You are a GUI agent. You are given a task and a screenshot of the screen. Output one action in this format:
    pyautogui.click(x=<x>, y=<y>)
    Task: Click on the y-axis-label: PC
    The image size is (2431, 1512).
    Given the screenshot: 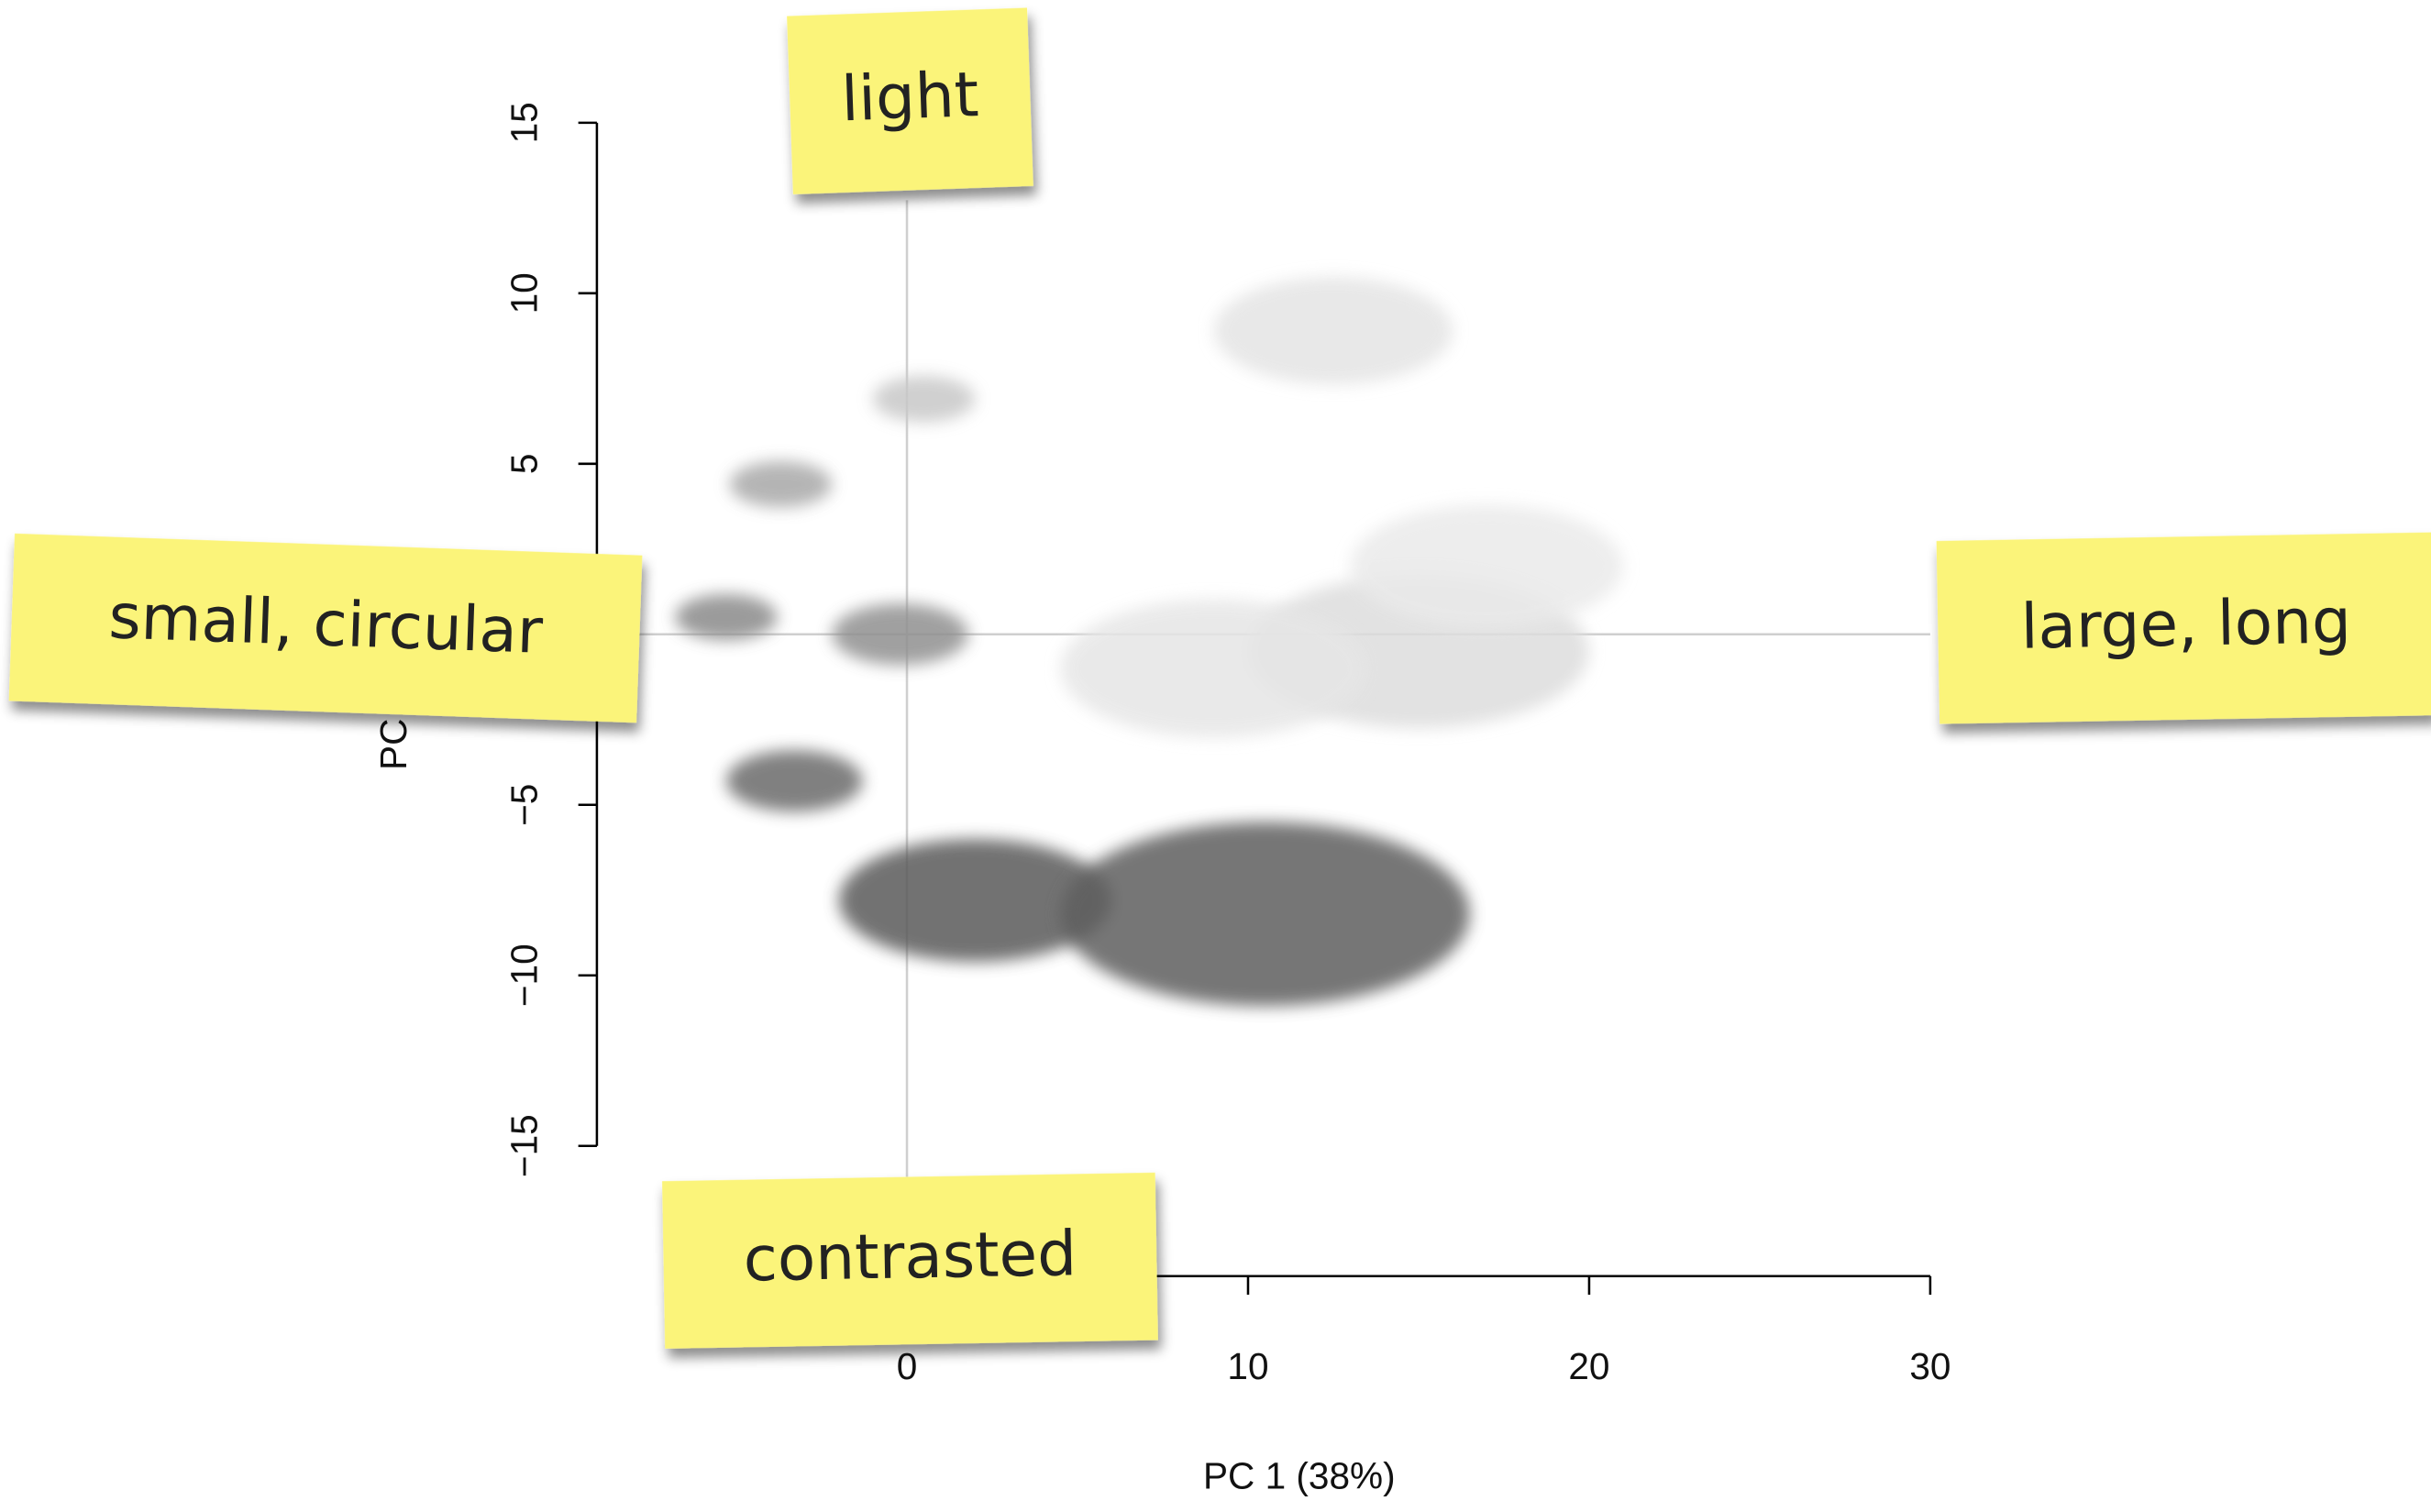 What is the action you would take?
    pyautogui.click(x=393, y=744)
    